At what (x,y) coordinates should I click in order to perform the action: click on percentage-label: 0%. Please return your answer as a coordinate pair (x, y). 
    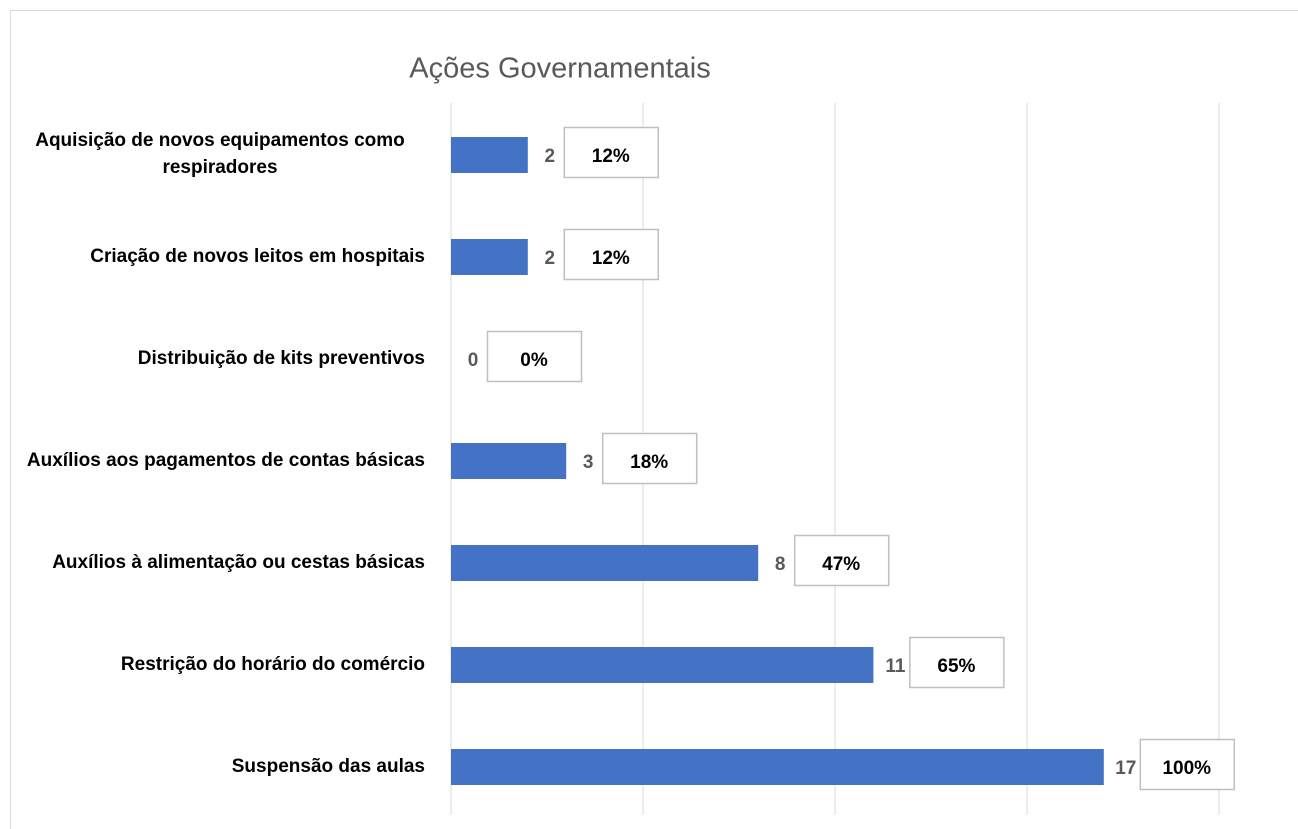
    Looking at the image, I should click on (534, 360).